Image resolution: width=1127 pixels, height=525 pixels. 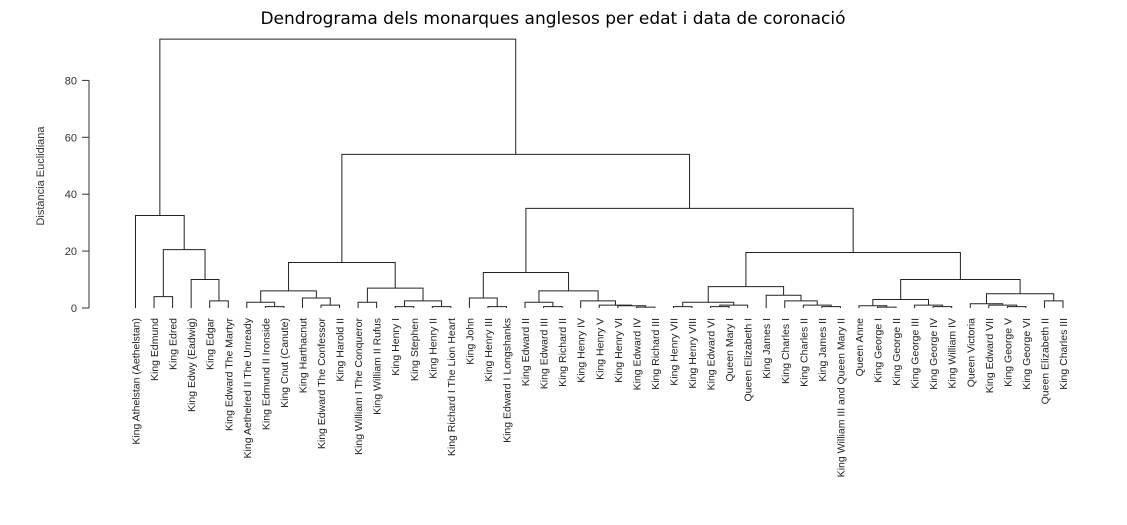 What do you see at coordinates (600, 349) in the screenshot?
I see `leaf-label: King Henry V` at bounding box center [600, 349].